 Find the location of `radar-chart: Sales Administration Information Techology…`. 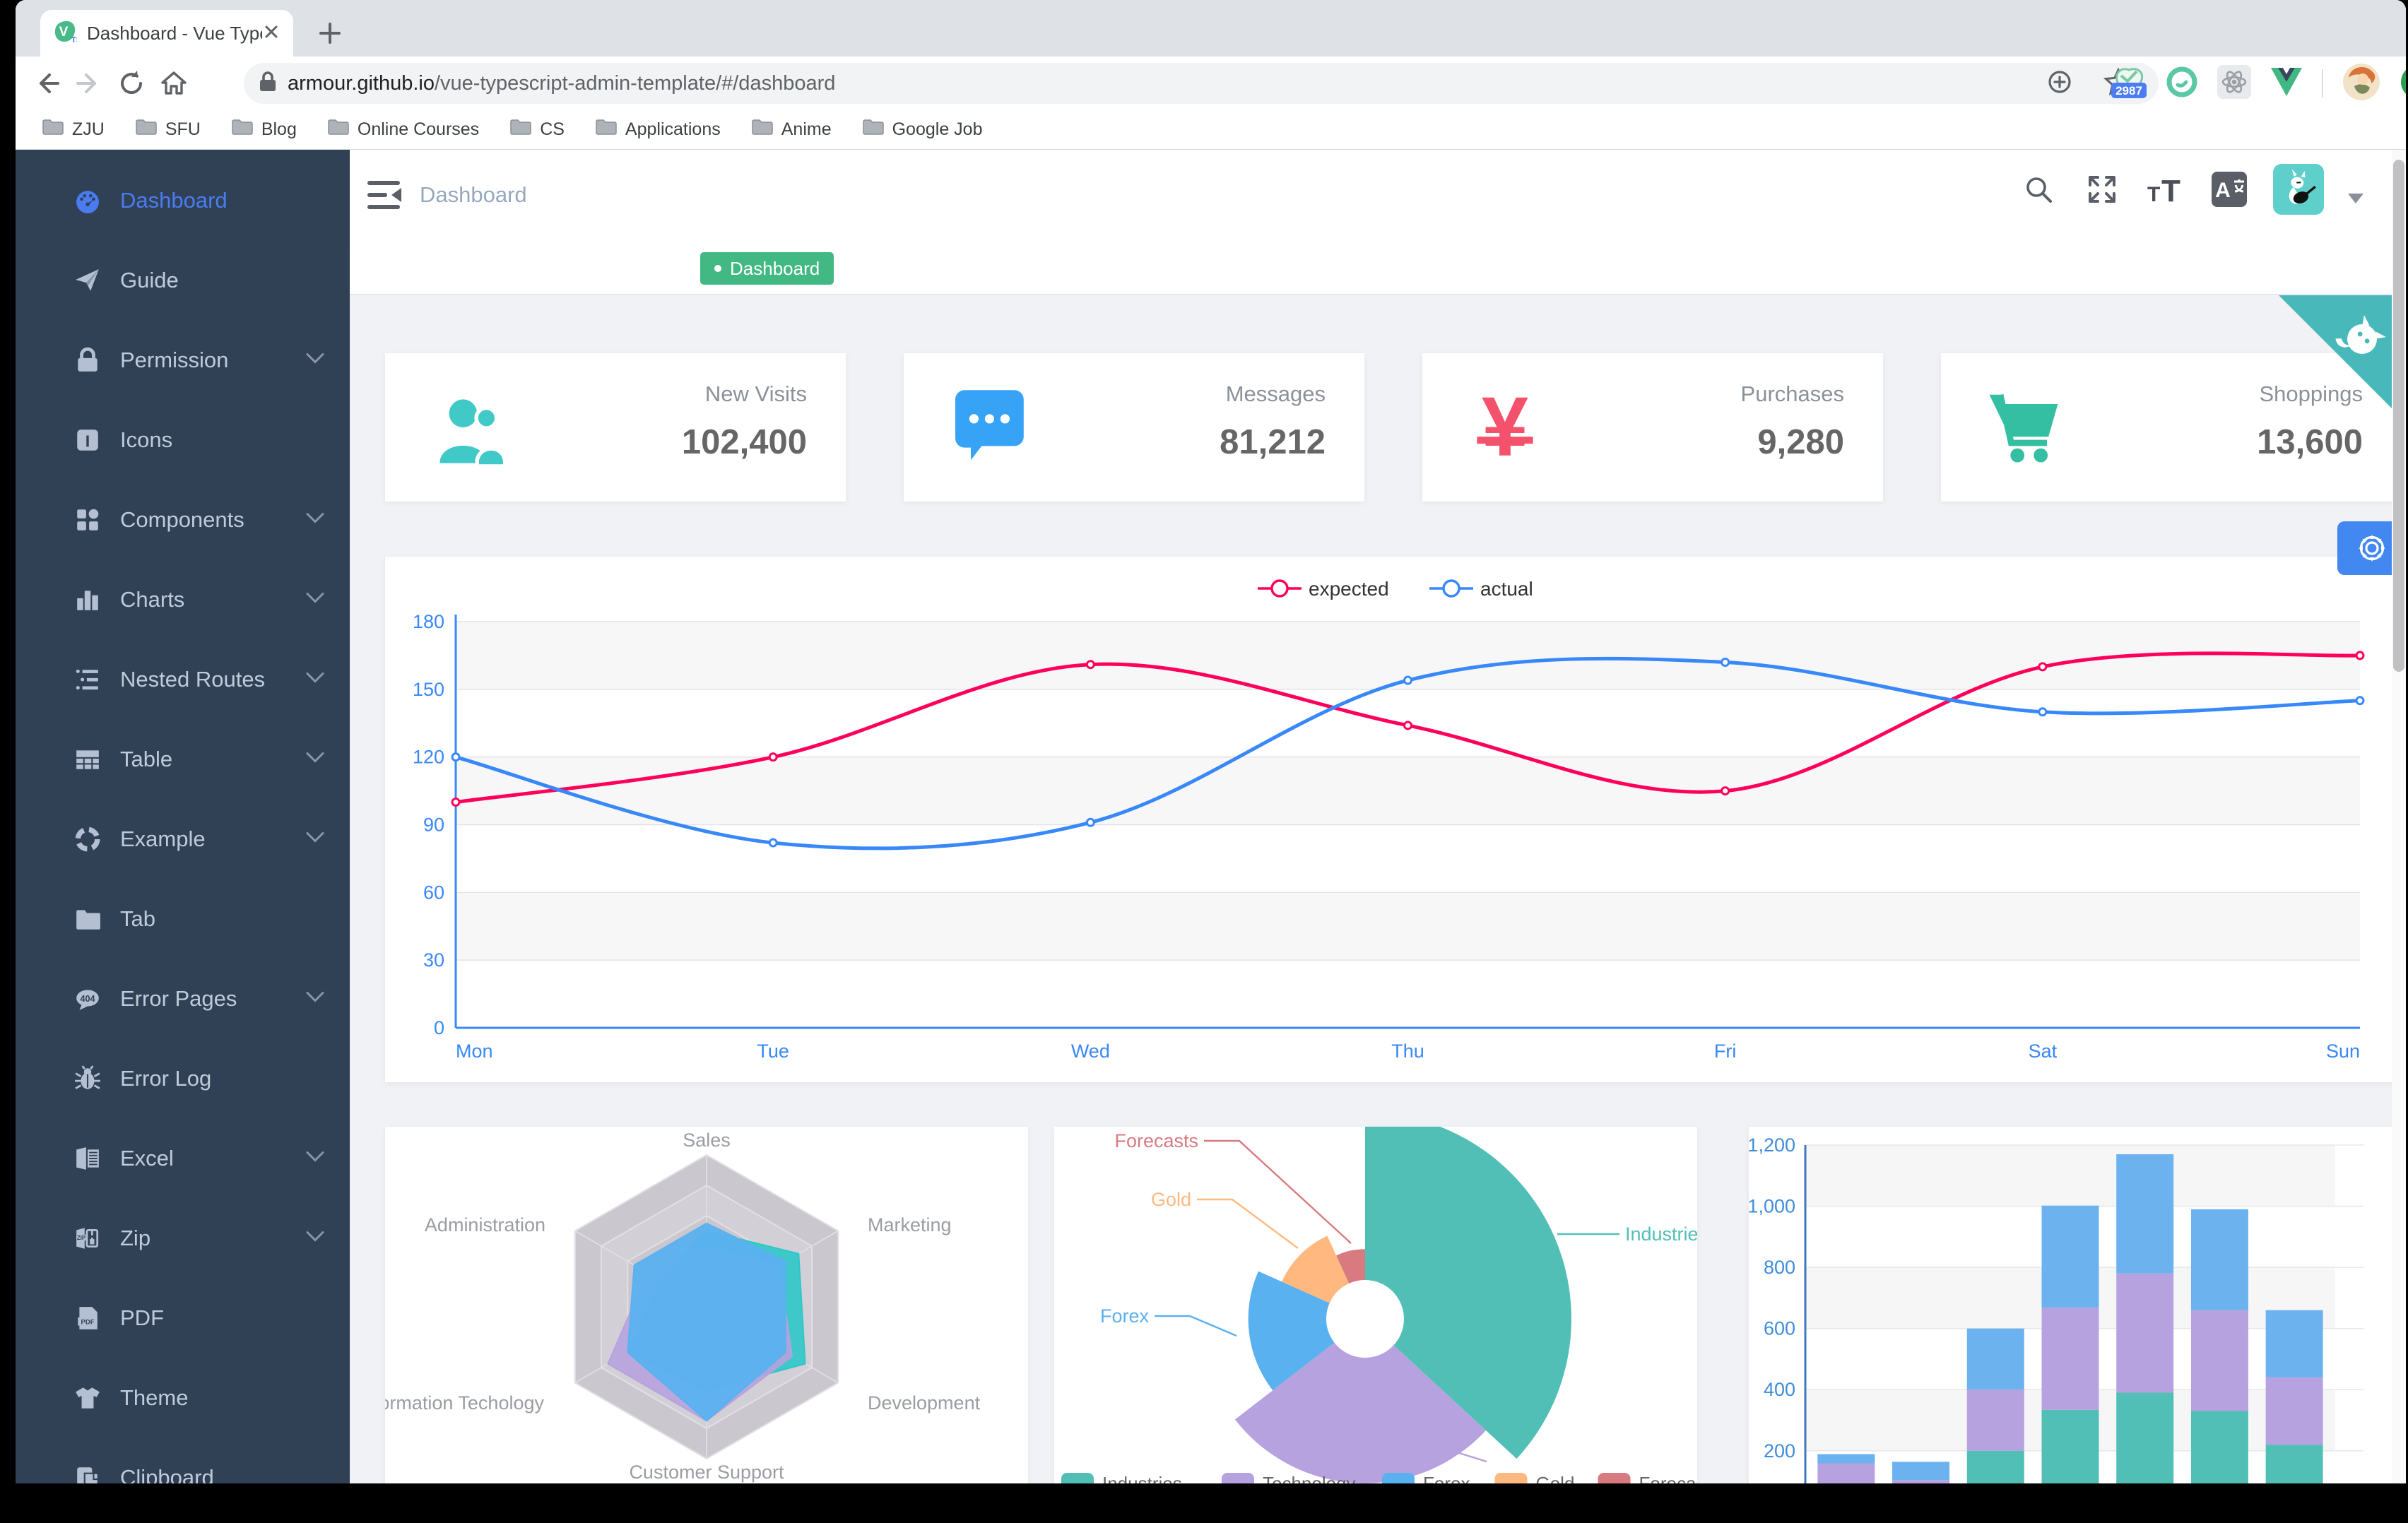

radar-chart: Sales Administration Information Techology… is located at coordinates (706, 1305).